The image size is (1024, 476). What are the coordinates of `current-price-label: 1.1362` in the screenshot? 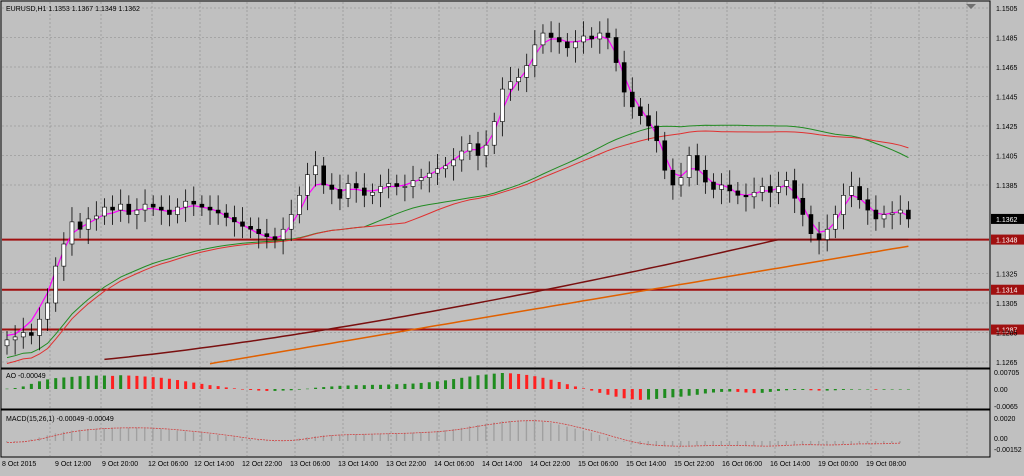 It's located at (1007, 220).